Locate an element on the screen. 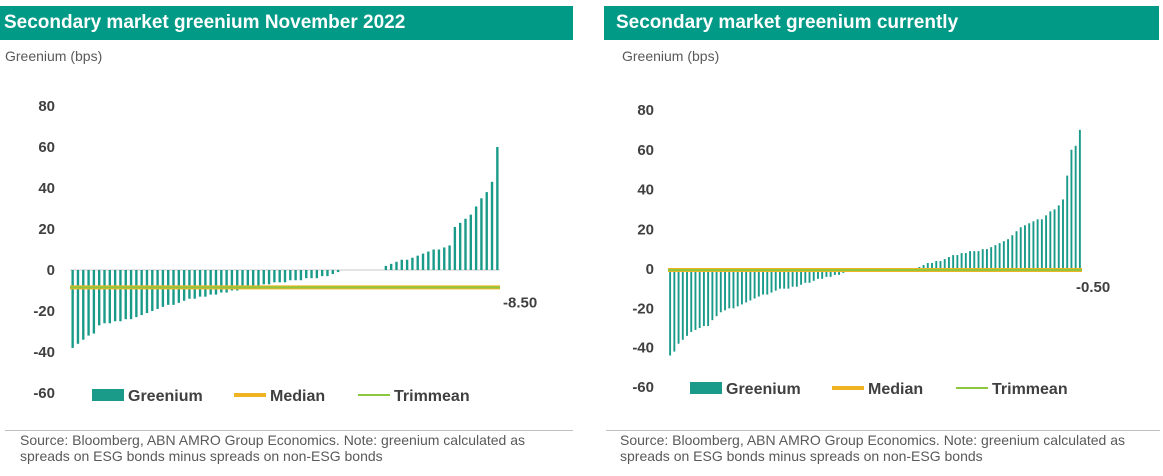 Image resolution: width=1163 pixels, height=476 pixels. legend-swatch-greenium is located at coordinates (108, 395).